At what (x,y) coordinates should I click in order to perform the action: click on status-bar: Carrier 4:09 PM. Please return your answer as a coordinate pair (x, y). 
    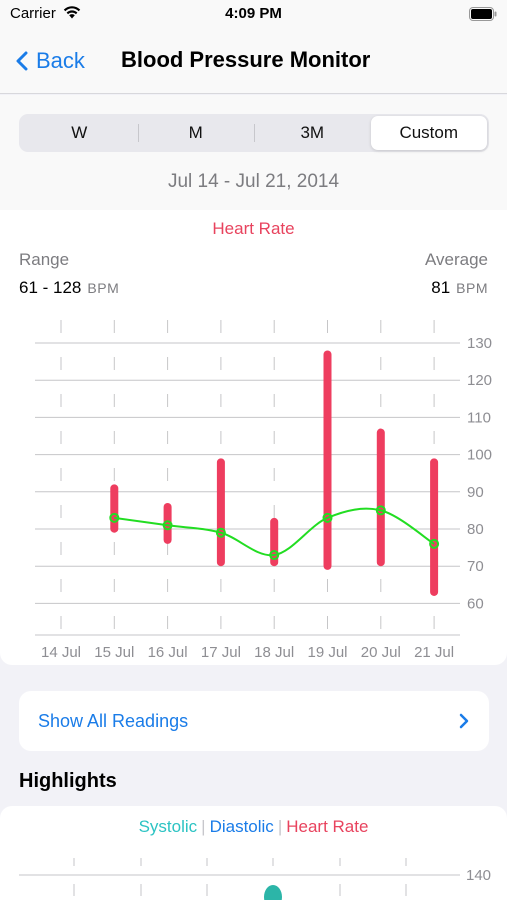
    Looking at the image, I should click on (253, 15).